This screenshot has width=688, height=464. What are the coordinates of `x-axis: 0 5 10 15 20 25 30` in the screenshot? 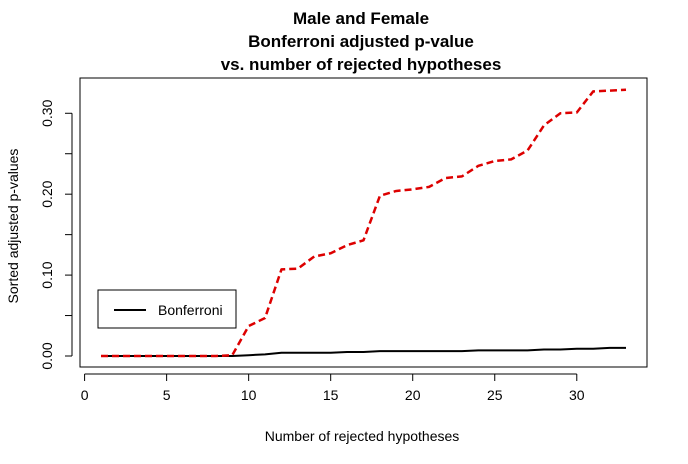 It's located at (333, 388).